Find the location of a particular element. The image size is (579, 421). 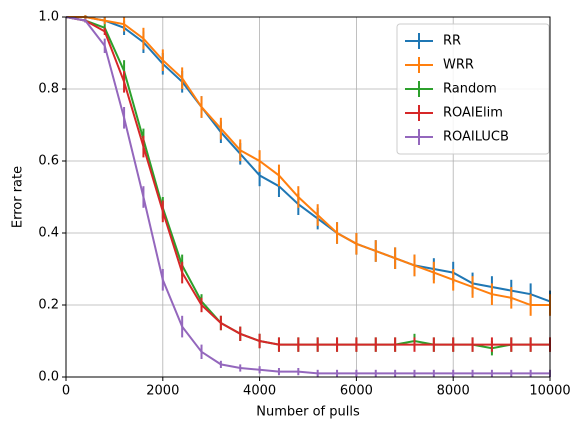

legend-label: ROAILUCB is located at coordinates (476, 137).